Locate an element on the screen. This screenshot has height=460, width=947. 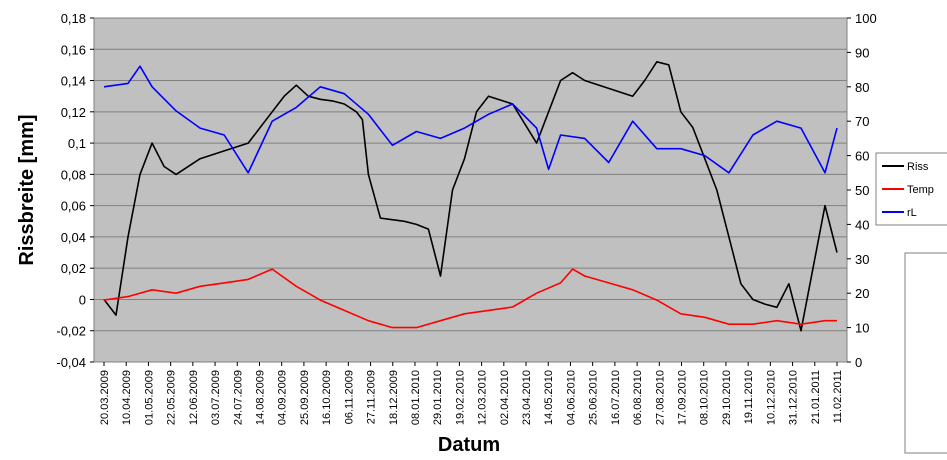
x-tick-label: 29.01.2010 is located at coordinates (438, 397).